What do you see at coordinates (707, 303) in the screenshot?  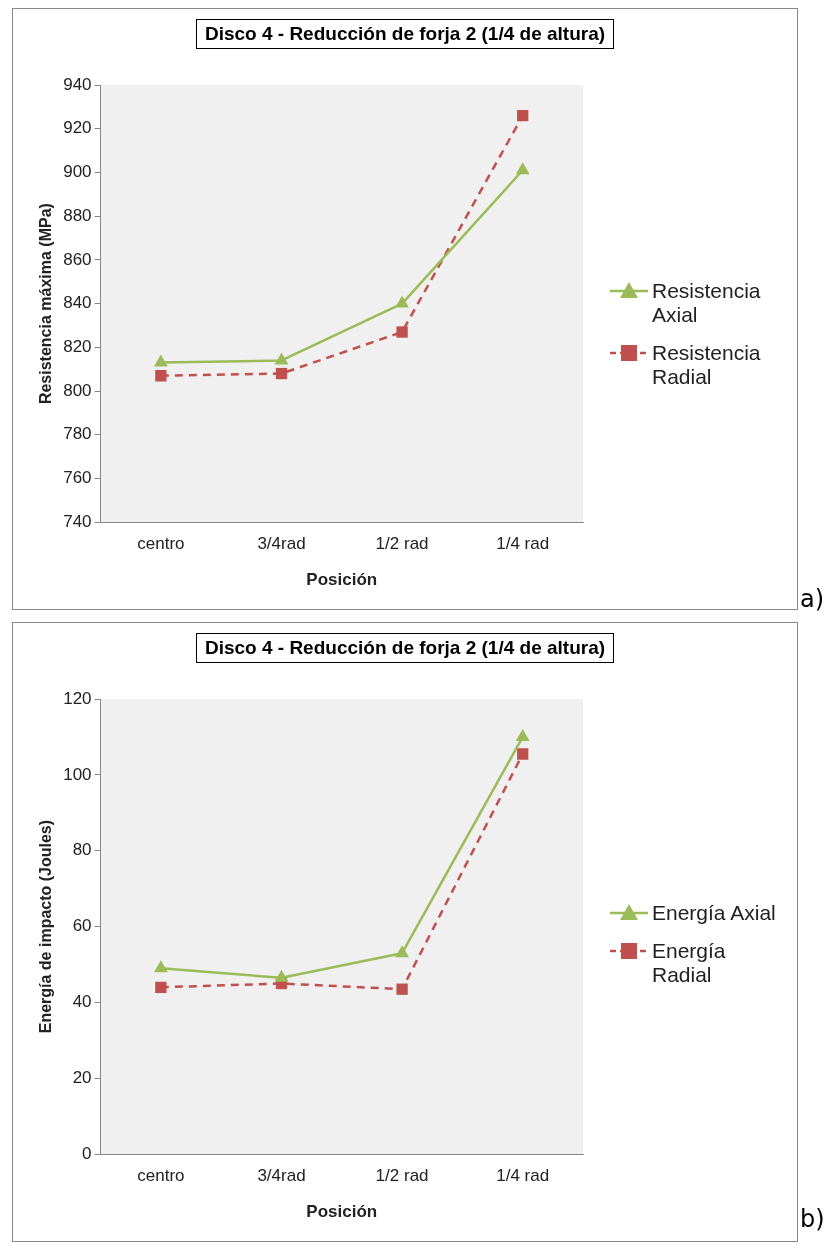 I see `legend-label: Resistencia Axial` at bounding box center [707, 303].